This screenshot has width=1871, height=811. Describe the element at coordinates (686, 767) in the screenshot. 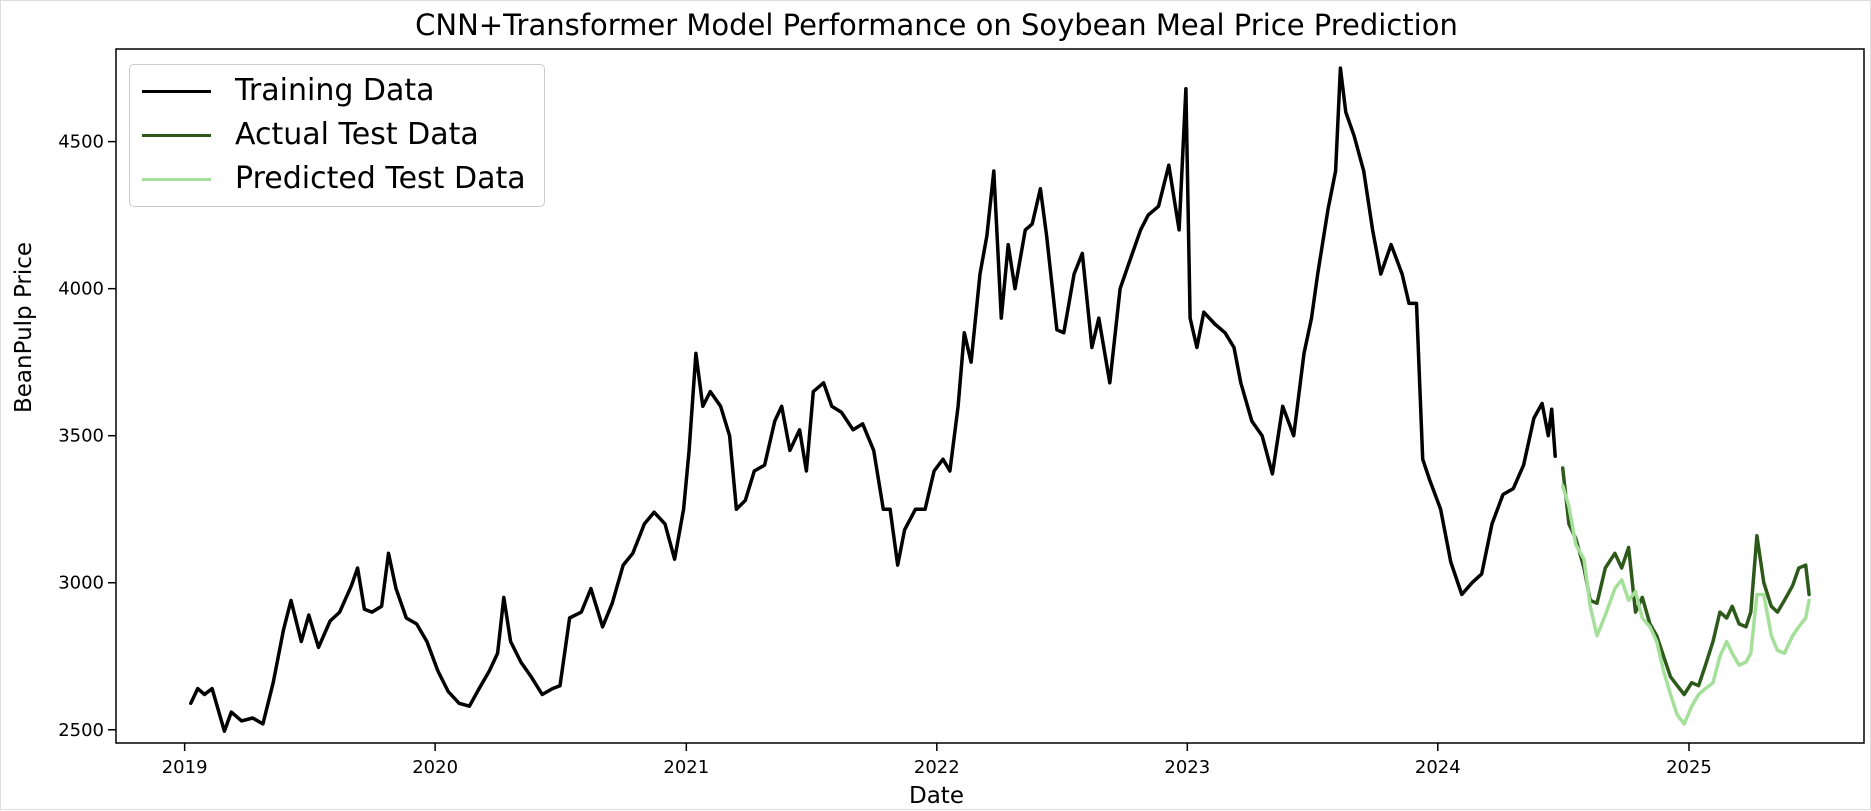

I see `x-tick-label: 2021` at that location.